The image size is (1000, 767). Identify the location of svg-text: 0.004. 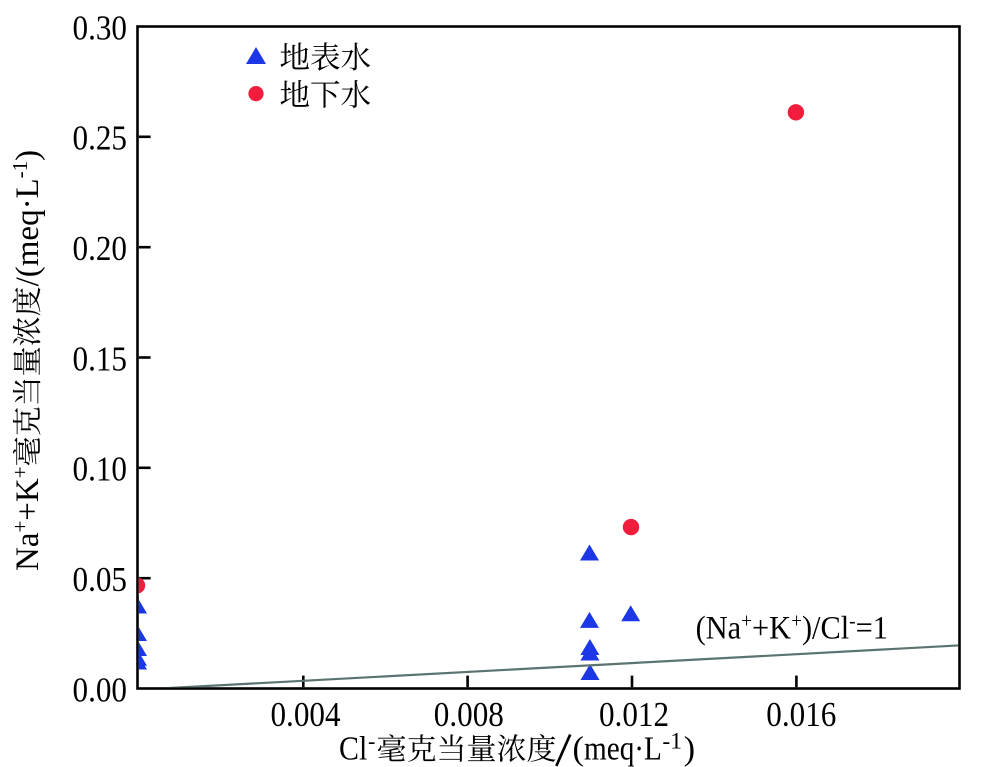
(305, 714).